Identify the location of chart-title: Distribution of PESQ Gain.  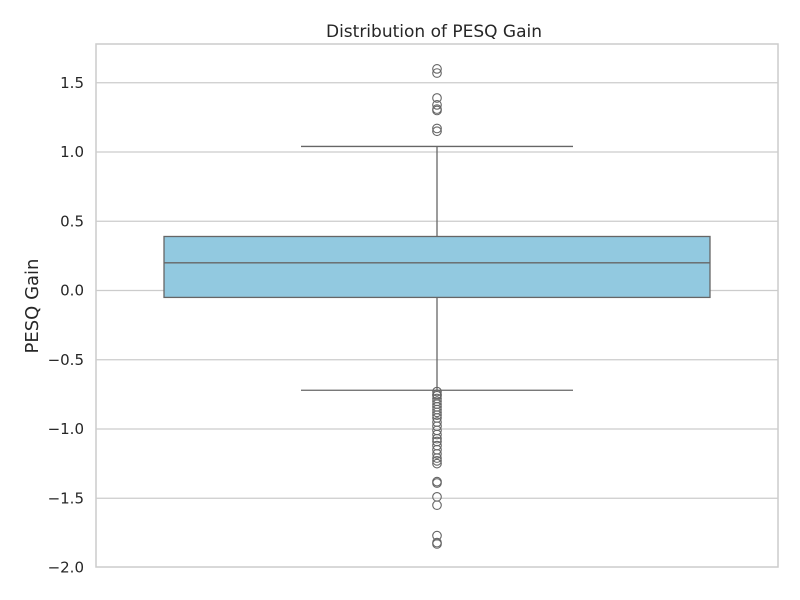
(434, 32).